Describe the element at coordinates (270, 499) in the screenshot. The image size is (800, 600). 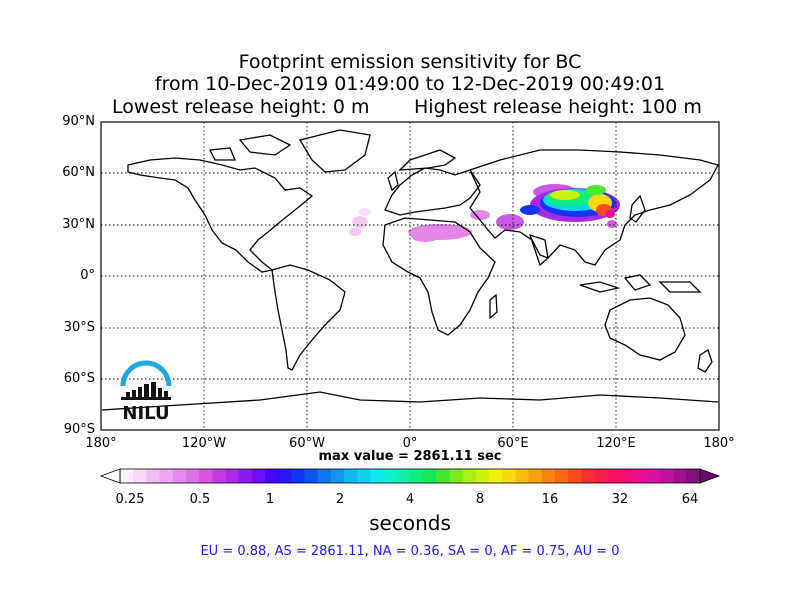
I see `colorbar-tick: 1` at that location.